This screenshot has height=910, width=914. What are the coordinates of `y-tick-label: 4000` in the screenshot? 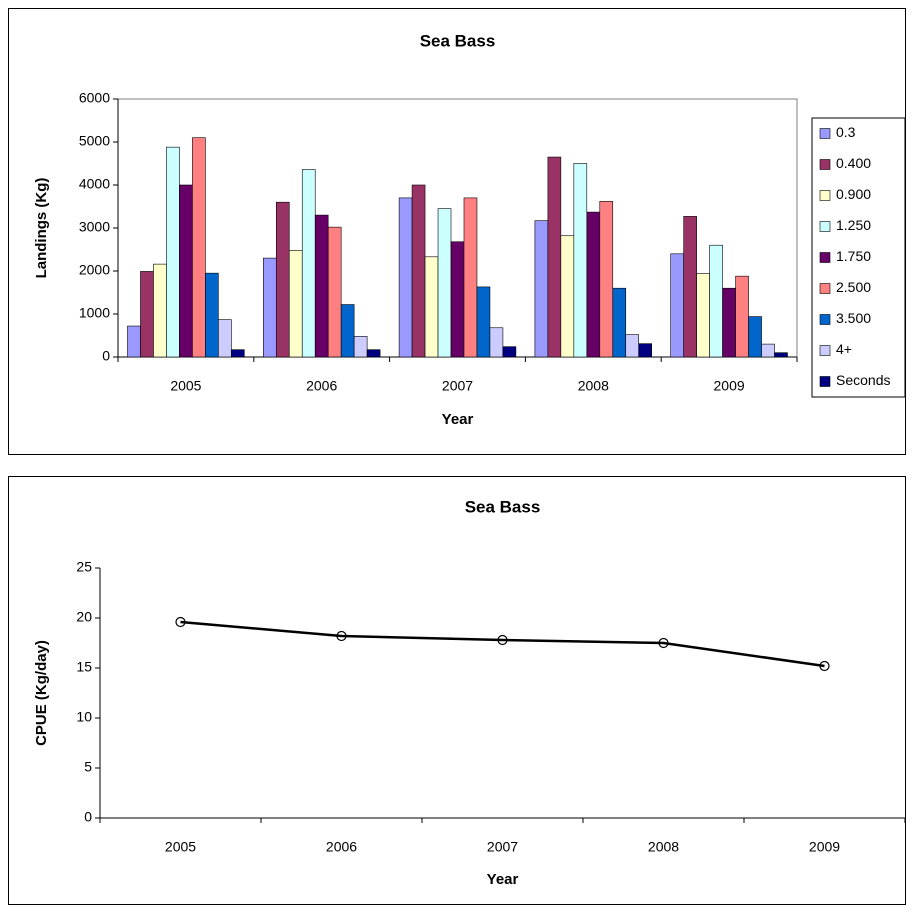 It's located at (94, 184).